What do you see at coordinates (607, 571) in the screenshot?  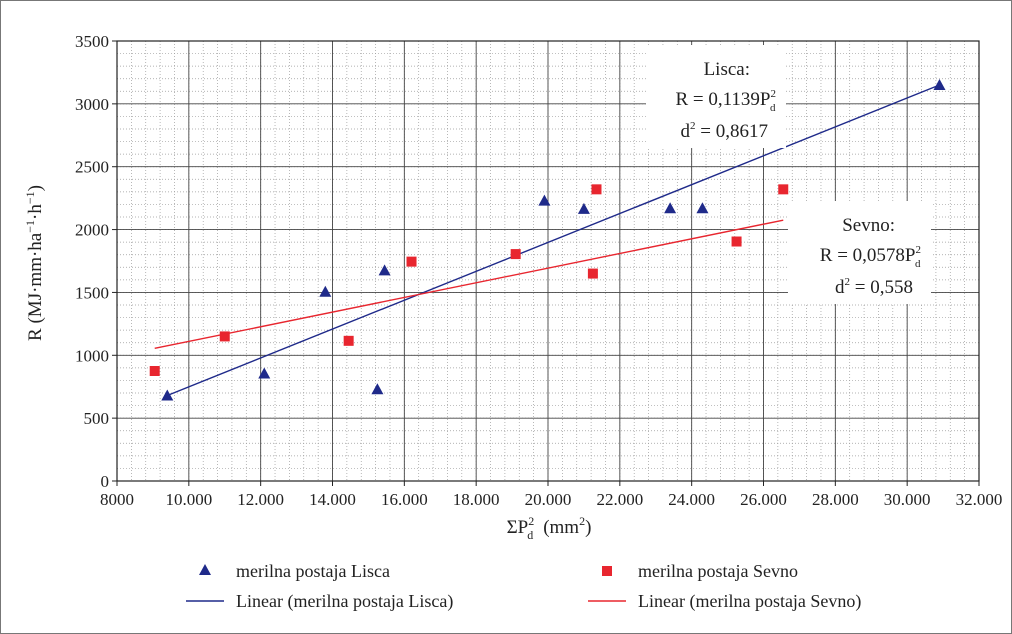 I see `square-marker-icon` at bounding box center [607, 571].